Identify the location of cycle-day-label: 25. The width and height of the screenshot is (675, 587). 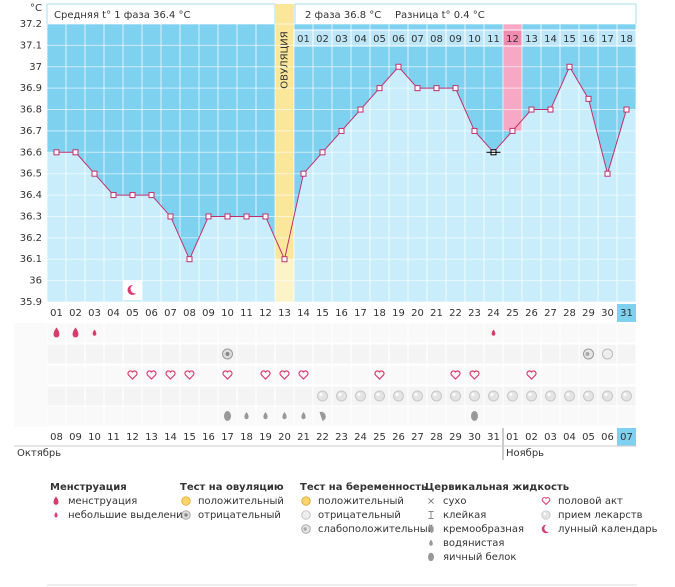
(512, 313).